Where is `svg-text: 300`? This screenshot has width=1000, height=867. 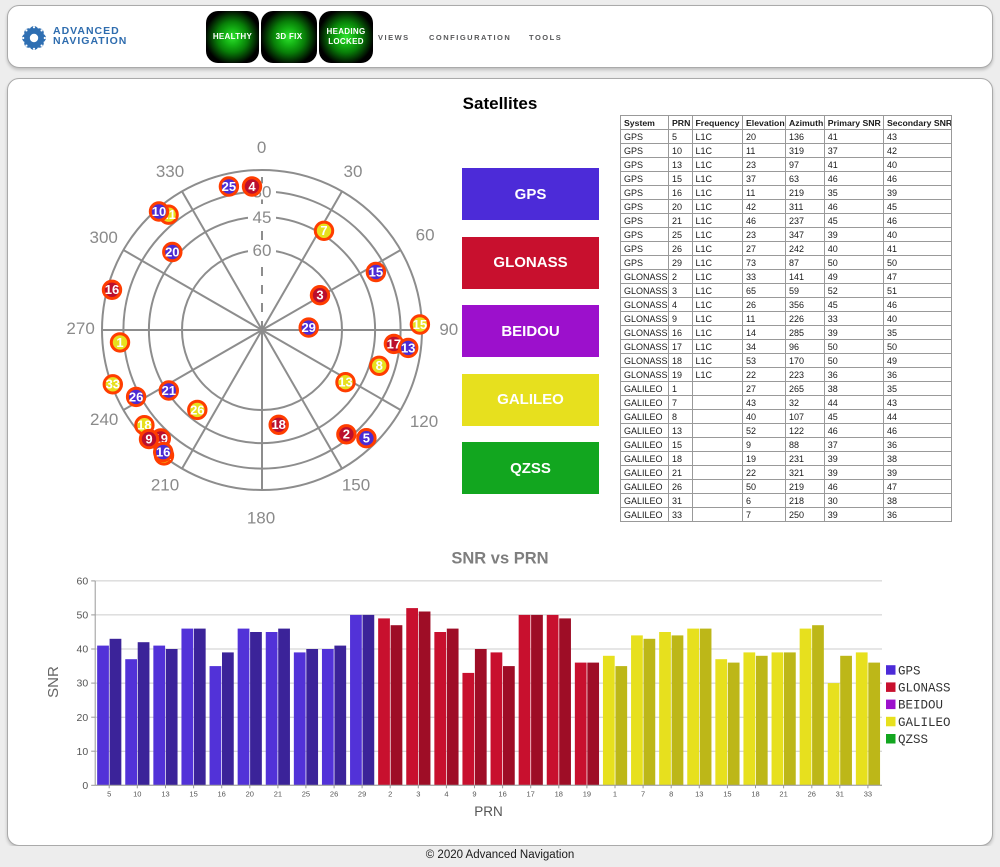
svg-text: 300 is located at coordinates (104, 237).